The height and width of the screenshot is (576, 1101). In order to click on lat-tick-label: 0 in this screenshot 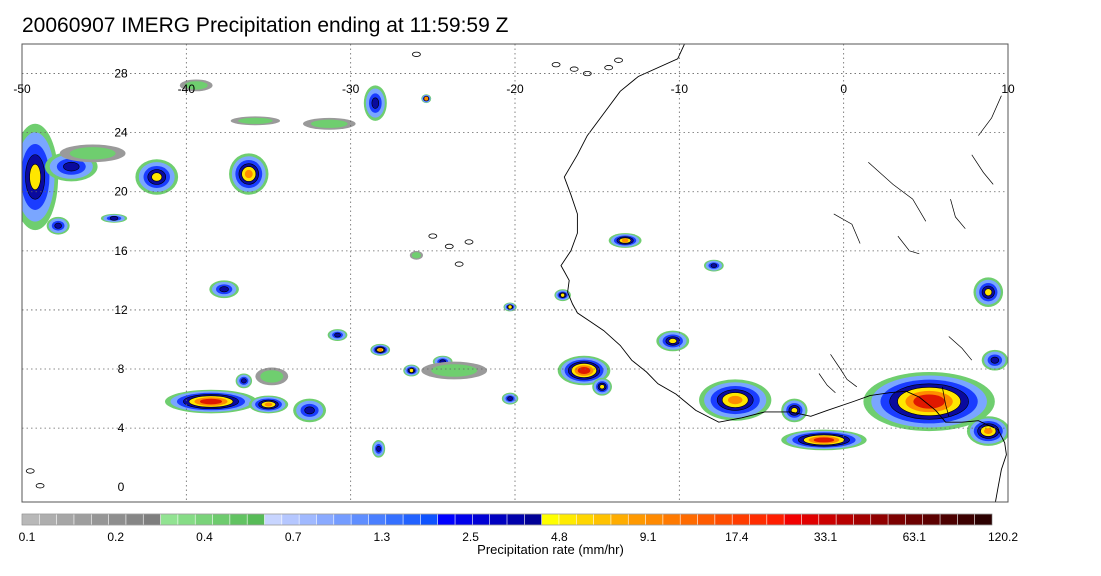, I will do `click(121, 487)`.